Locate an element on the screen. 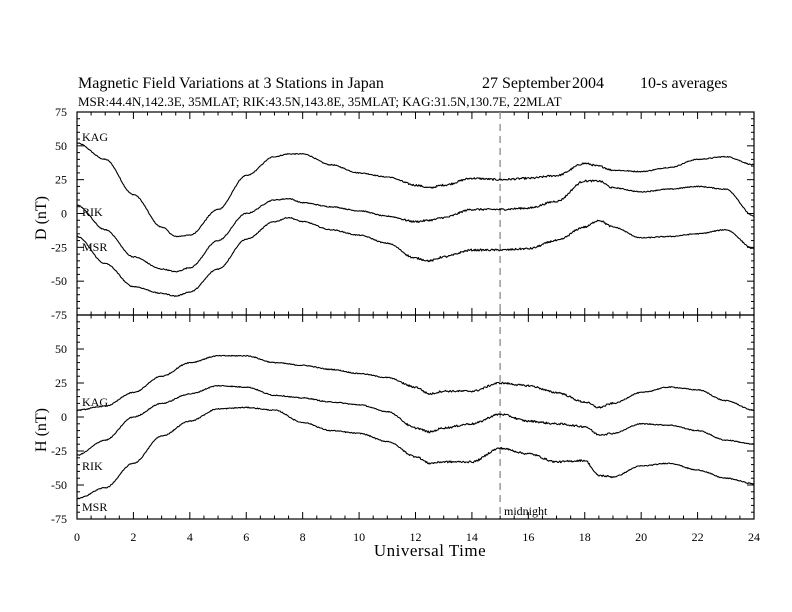 The width and height of the screenshot is (792, 612). title-year: 2004 is located at coordinates (588, 83).